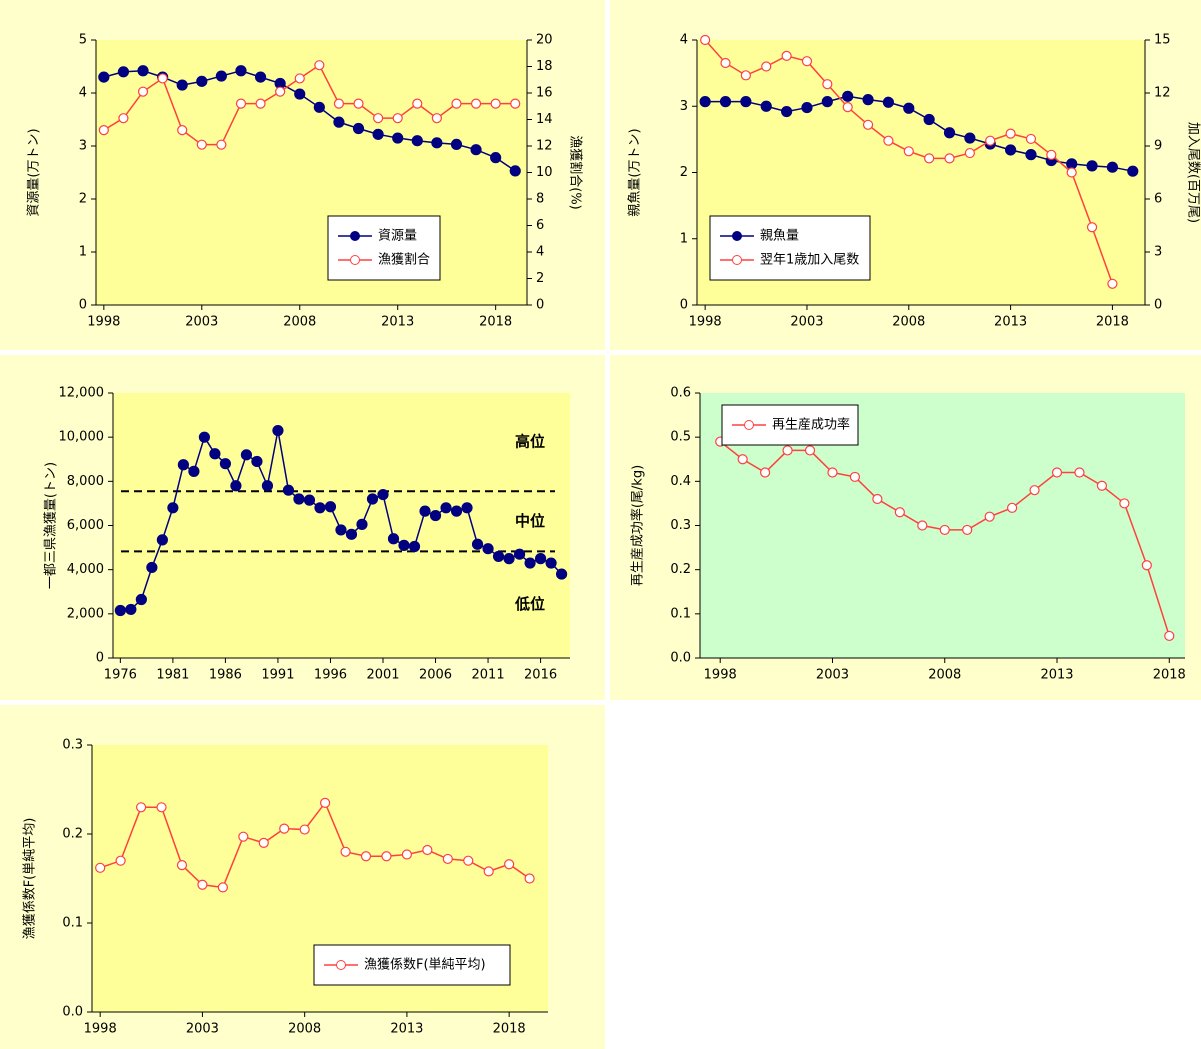  Describe the element at coordinates (680, 525) in the screenshot. I see `y-tick-label: 0.3` at that location.